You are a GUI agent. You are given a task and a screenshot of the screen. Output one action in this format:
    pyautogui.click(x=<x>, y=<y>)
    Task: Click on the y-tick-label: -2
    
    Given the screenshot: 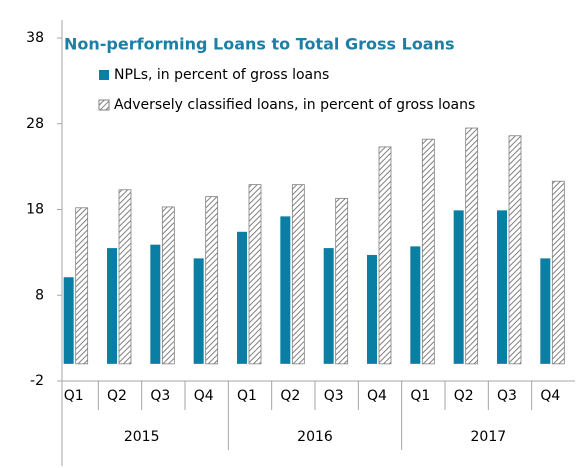 What is the action you would take?
    pyautogui.click(x=37, y=381)
    